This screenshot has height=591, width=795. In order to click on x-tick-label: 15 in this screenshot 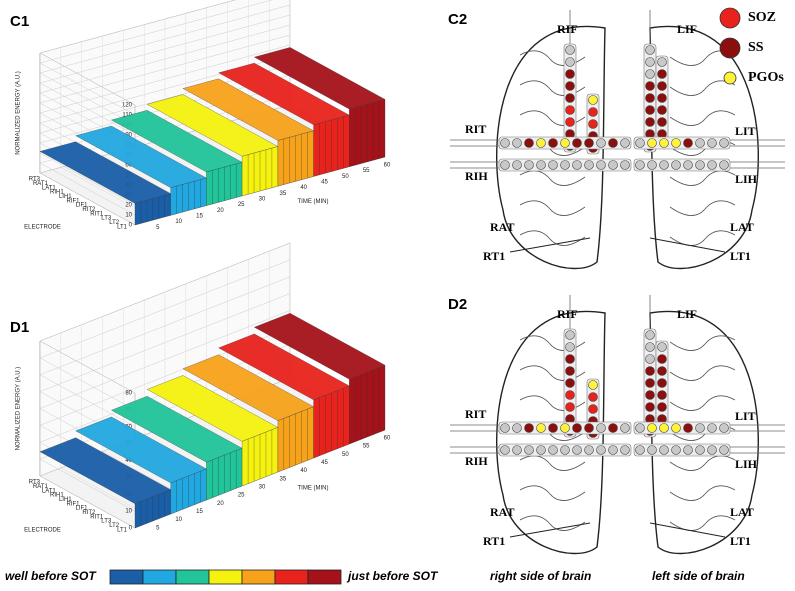, I will do `click(199, 217)`.